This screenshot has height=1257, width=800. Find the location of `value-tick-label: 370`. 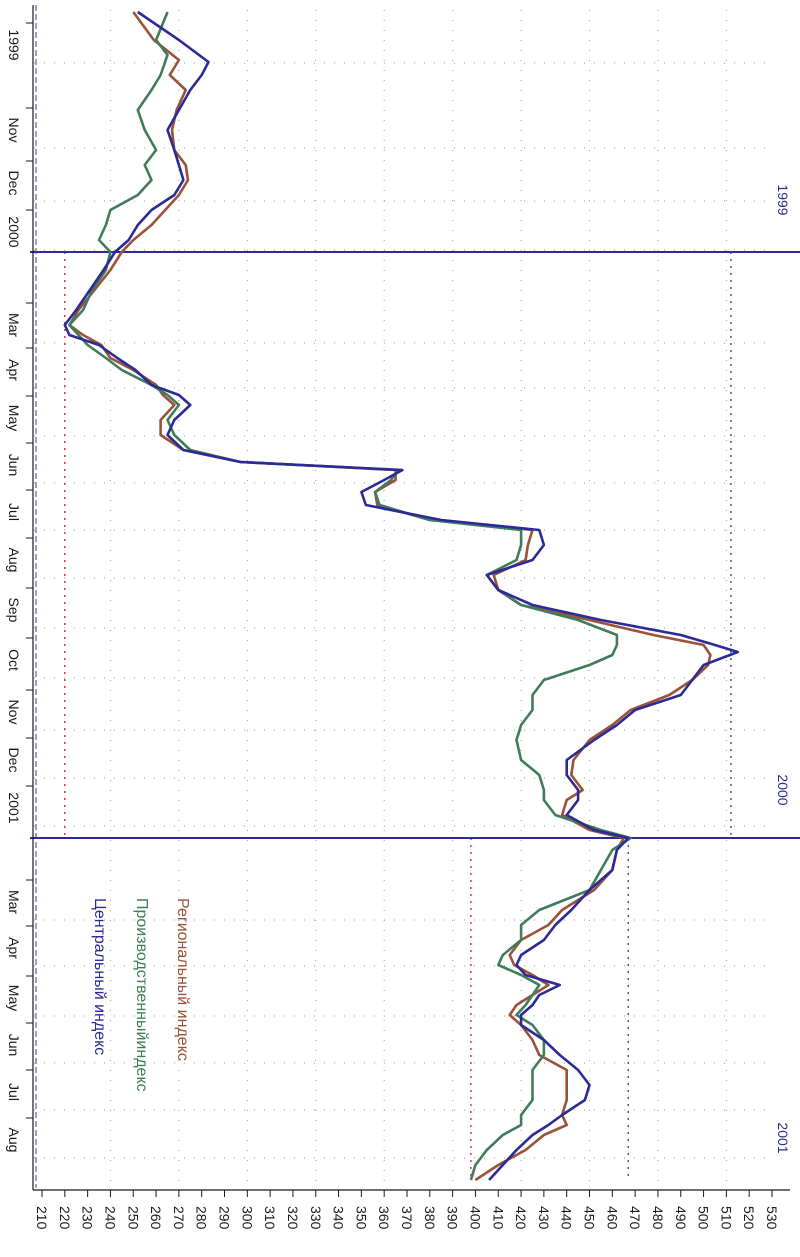

value-tick-label: 370 is located at coordinates (407, 1218).